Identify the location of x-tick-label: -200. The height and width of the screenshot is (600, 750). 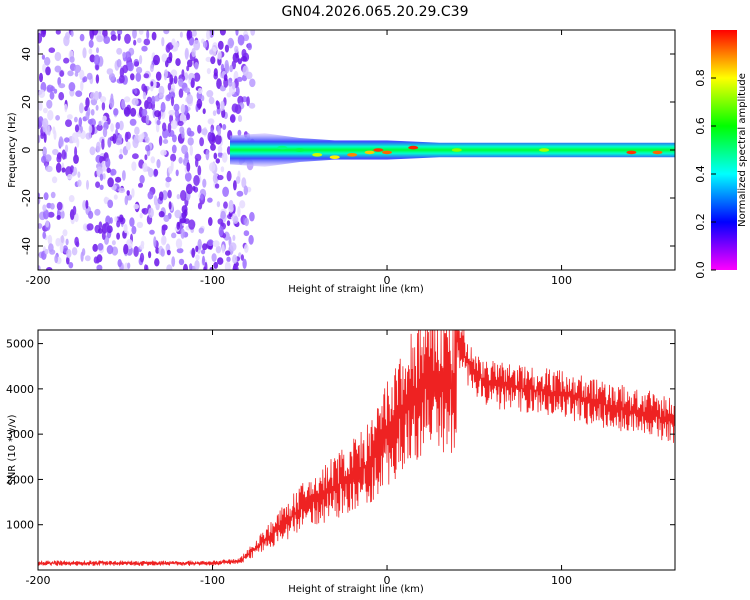
(38, 280).